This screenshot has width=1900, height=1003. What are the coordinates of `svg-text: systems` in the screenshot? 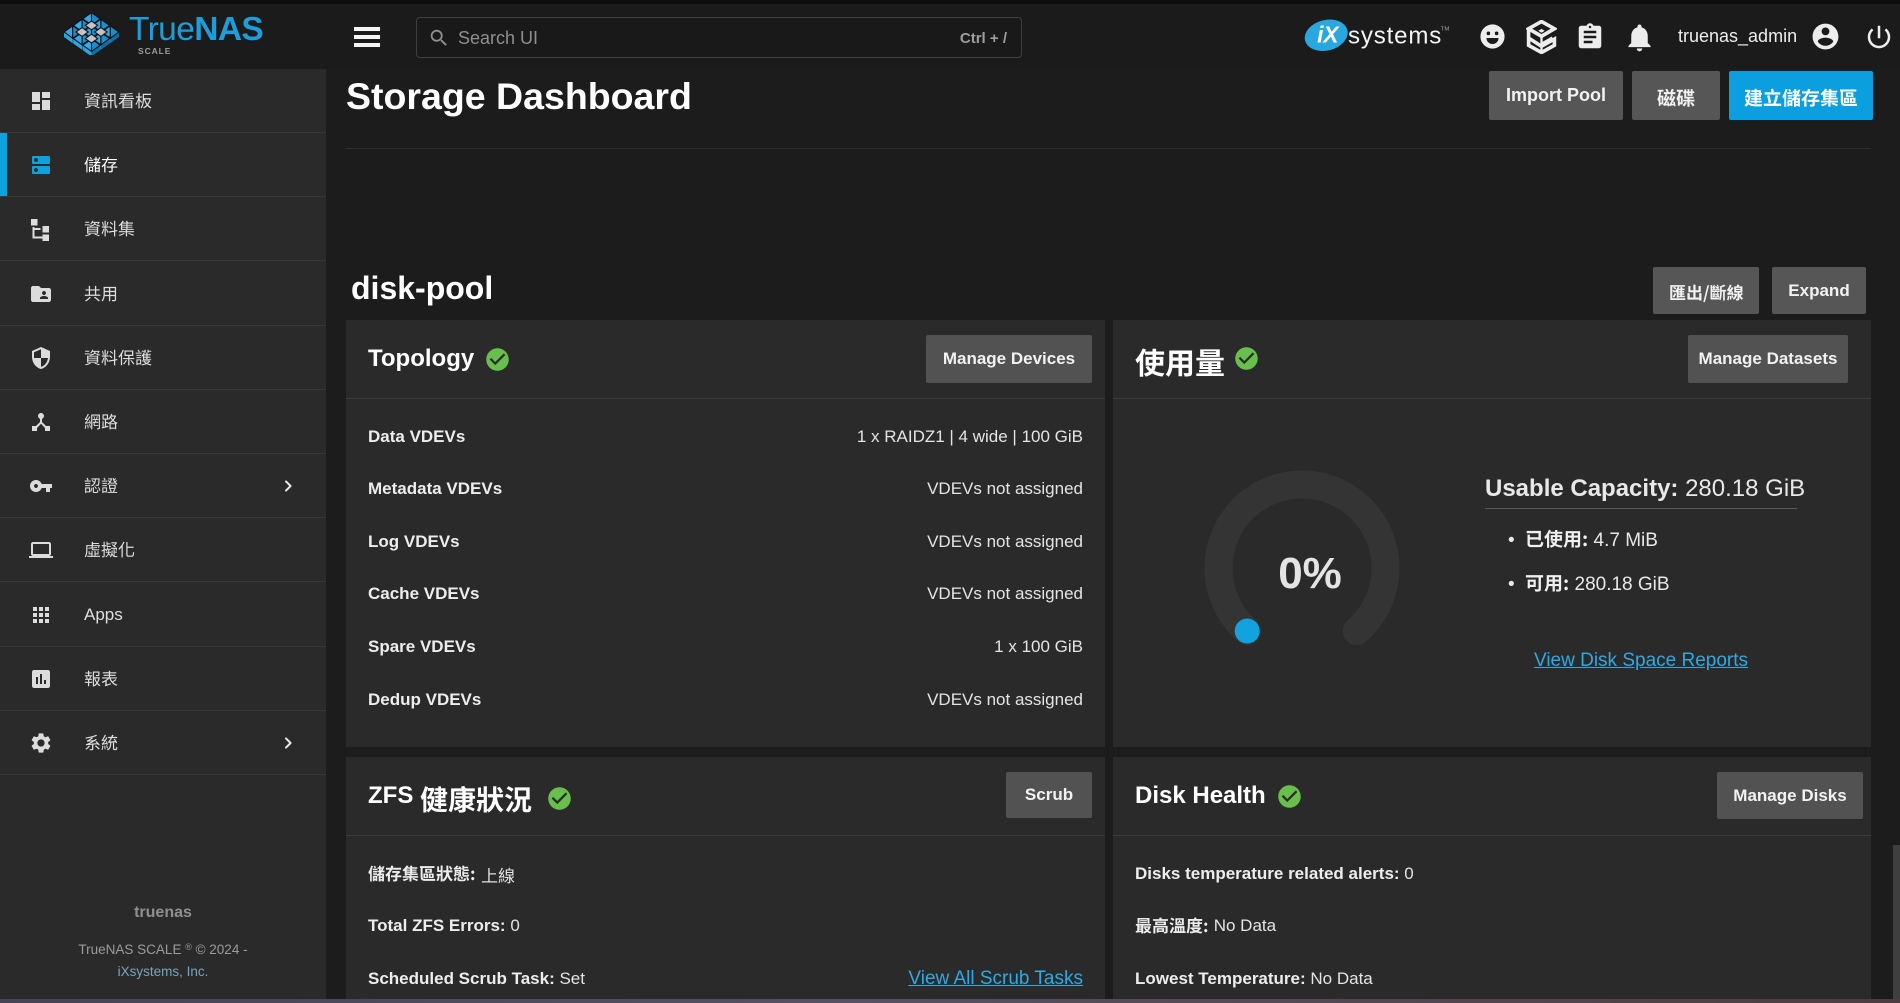 It's located at (1395, 35).